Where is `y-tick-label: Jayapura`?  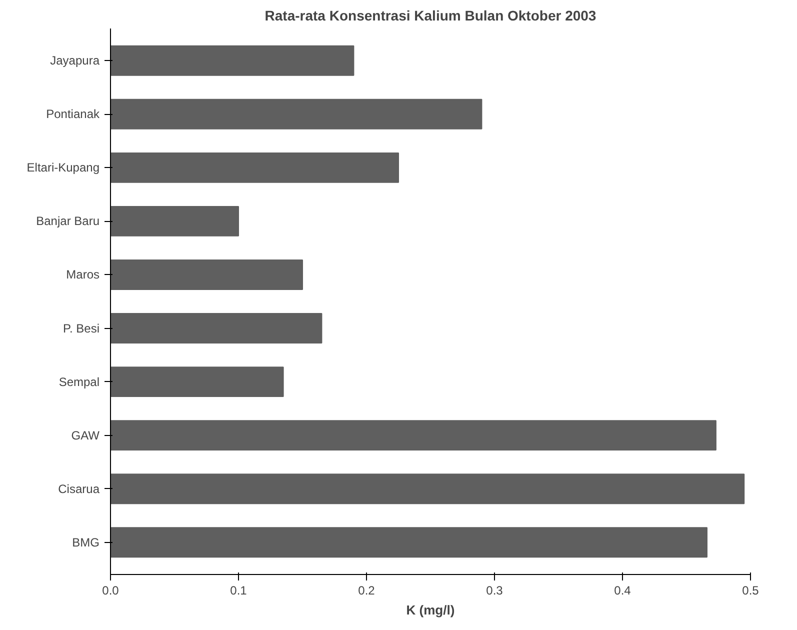
y-tick-label: Jayapura is located at coordinates (75, 61).